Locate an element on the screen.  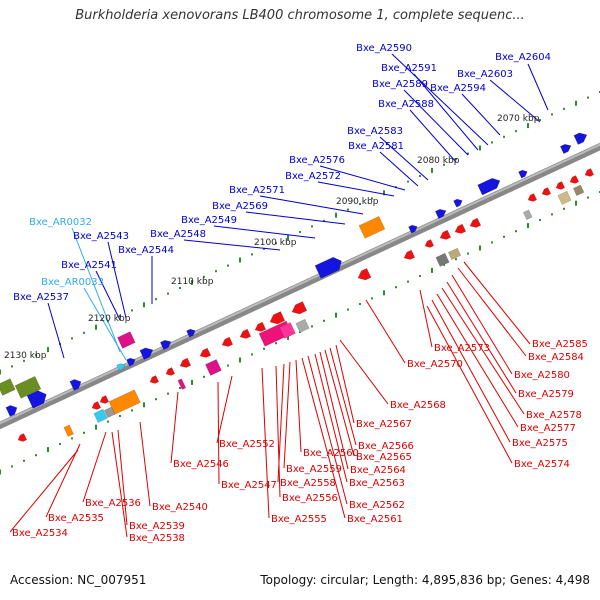
reverse-gene-label: Bxe_A2538 is located at coordinates (157, 538).